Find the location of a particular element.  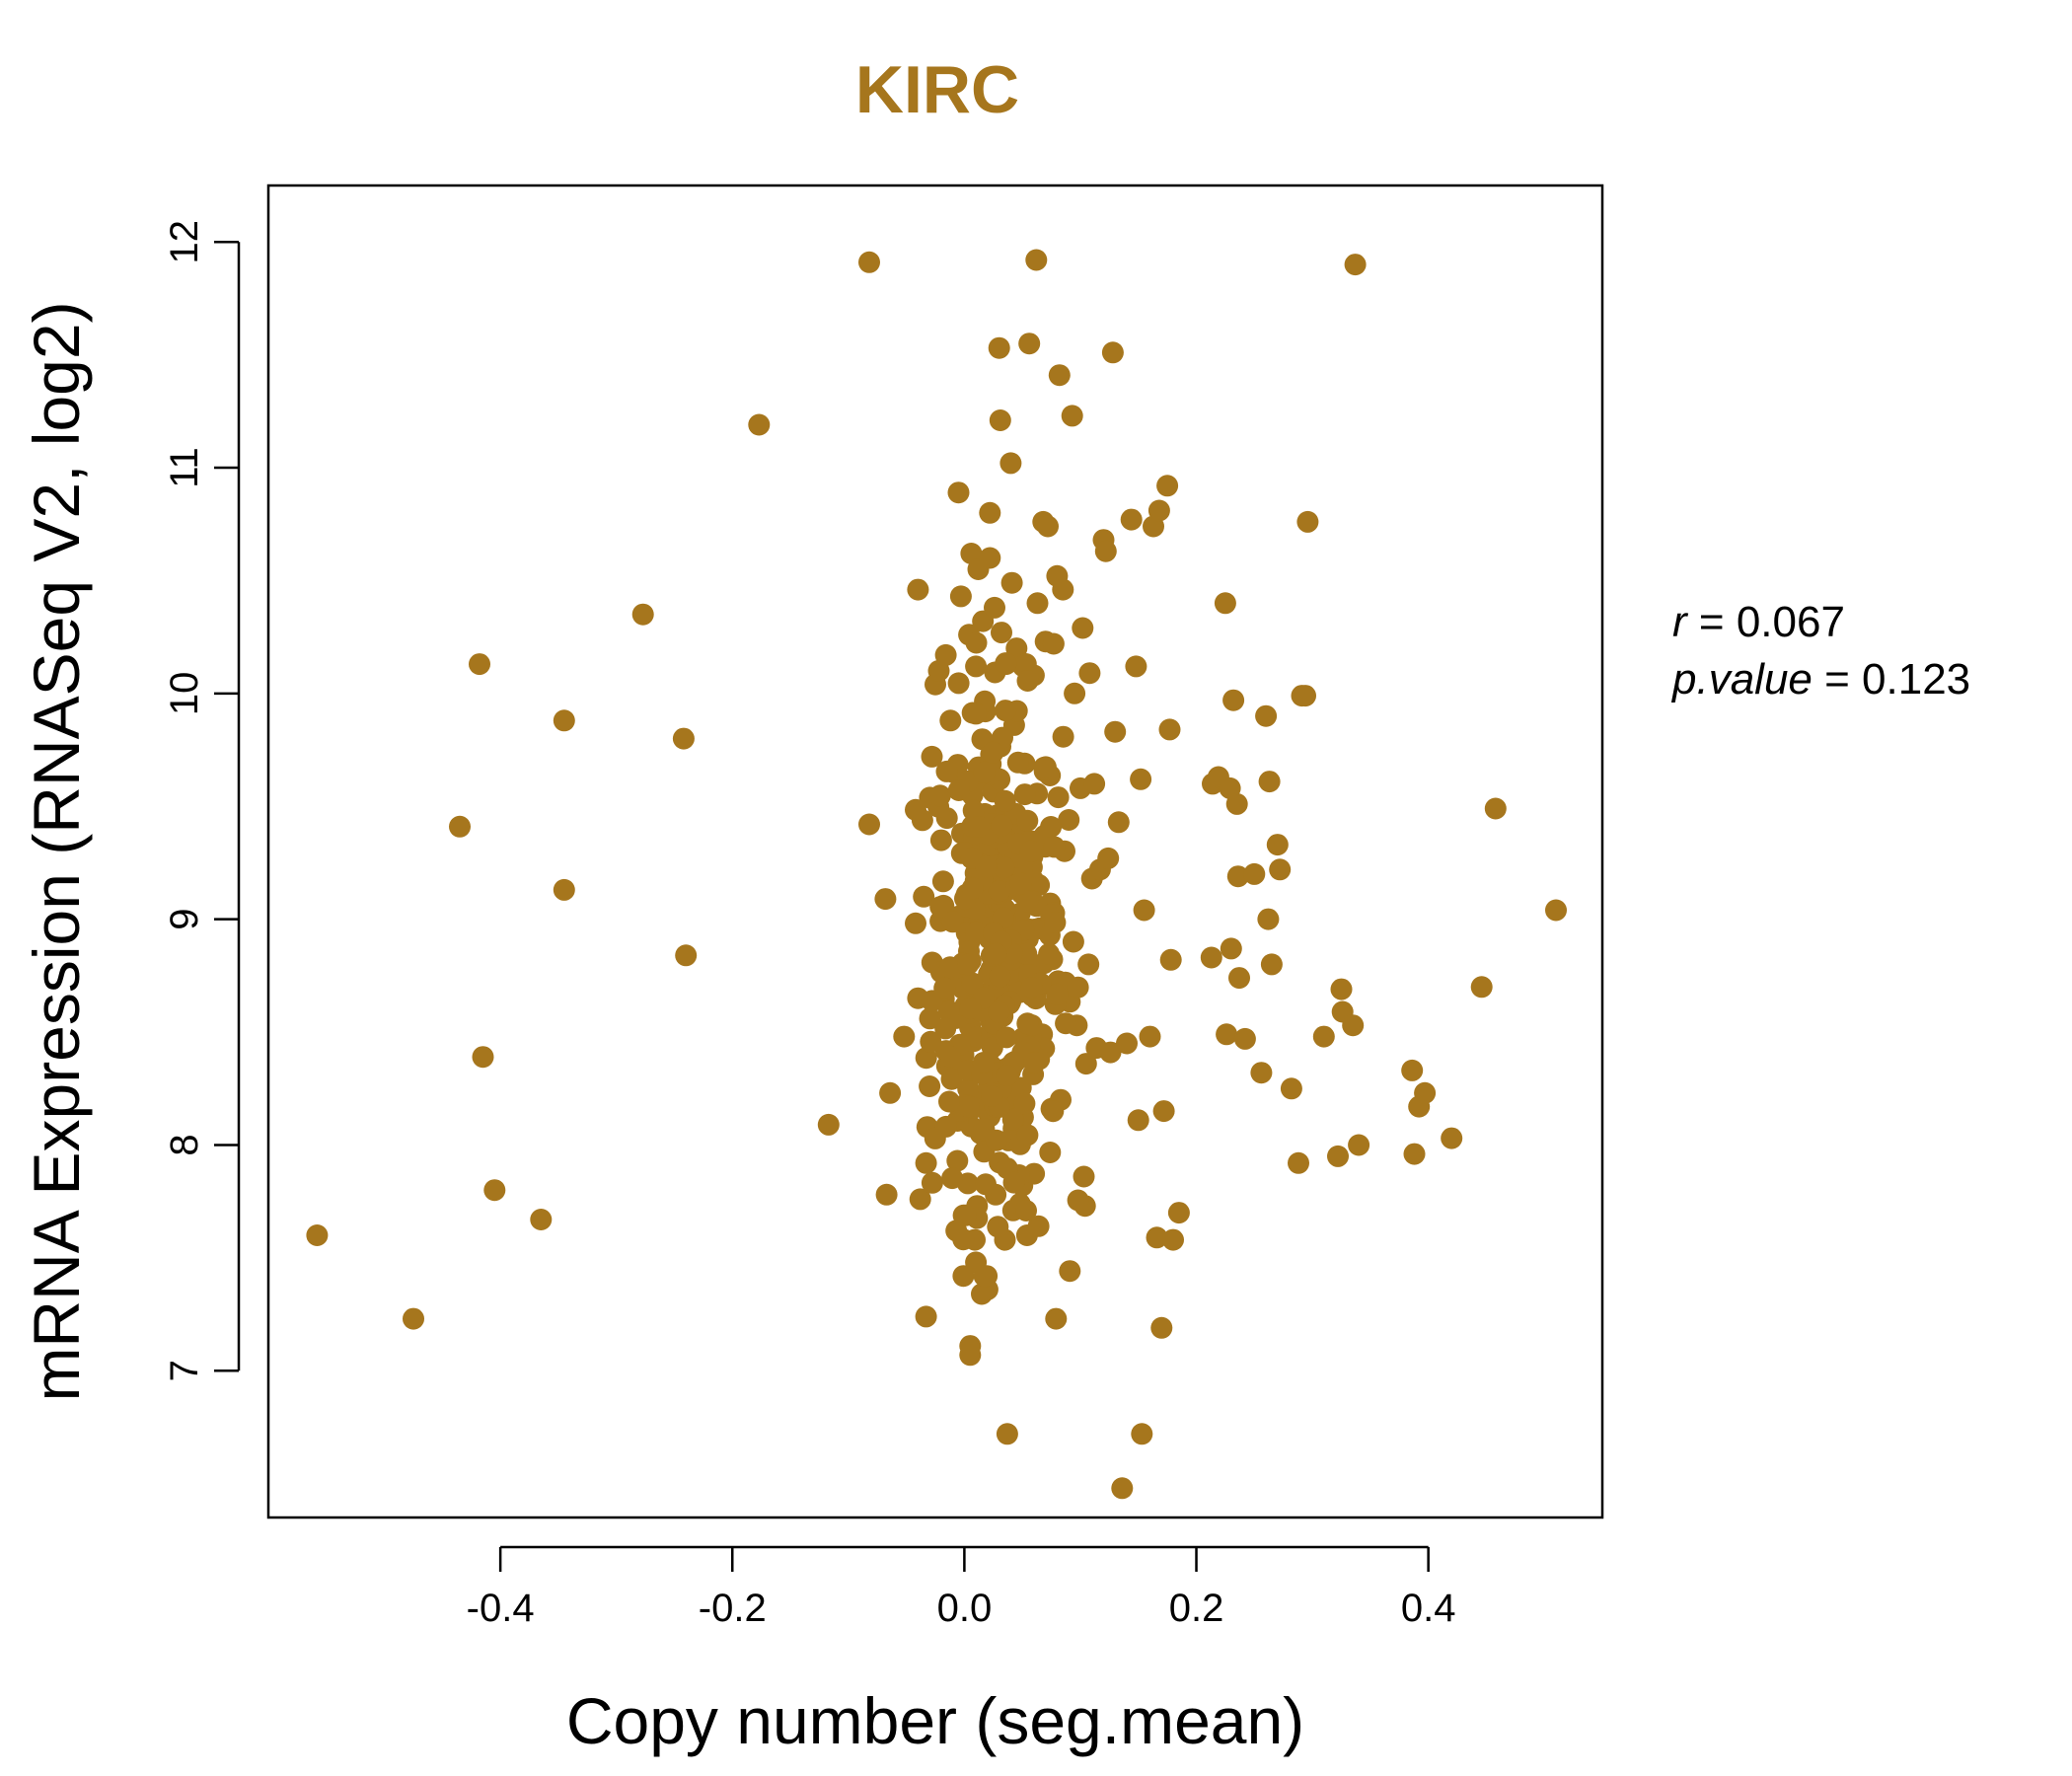

y-tick-label: 11 is located at coordinates (185, 468).